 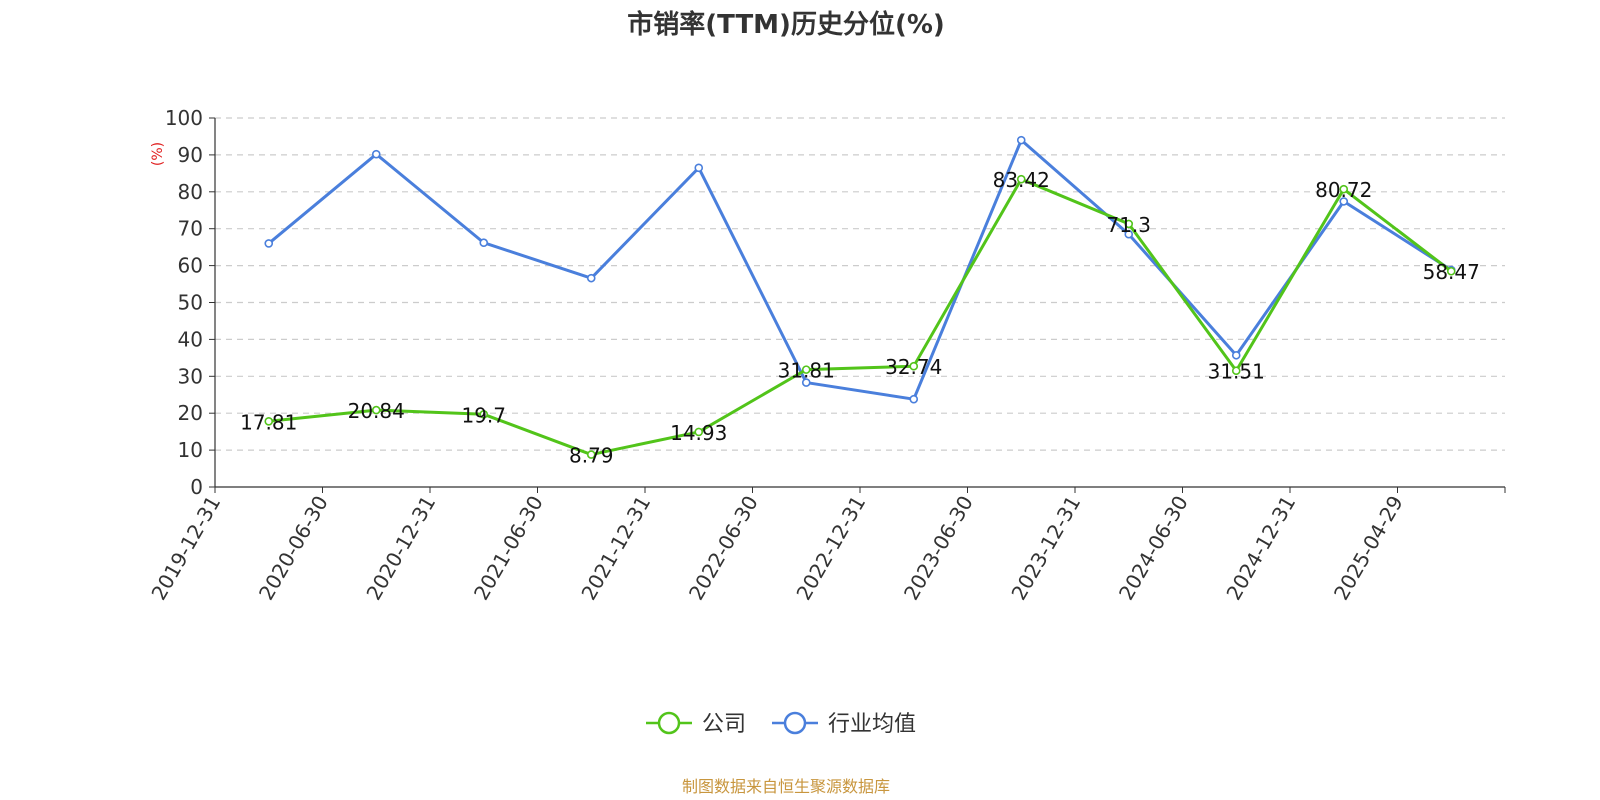 What do you see at coordinates (938, 548) in the screenshot?
I see `x-tick-label: 2023-06-30` at bounding box center [938, 548].